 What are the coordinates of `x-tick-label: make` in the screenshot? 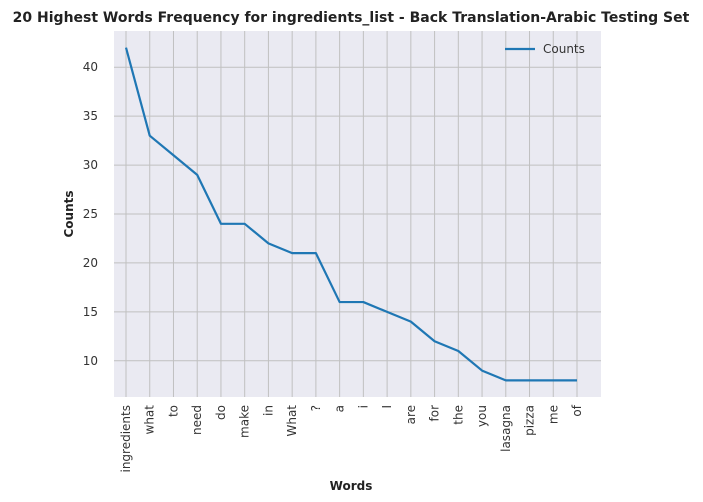 It's located at (245, 421).